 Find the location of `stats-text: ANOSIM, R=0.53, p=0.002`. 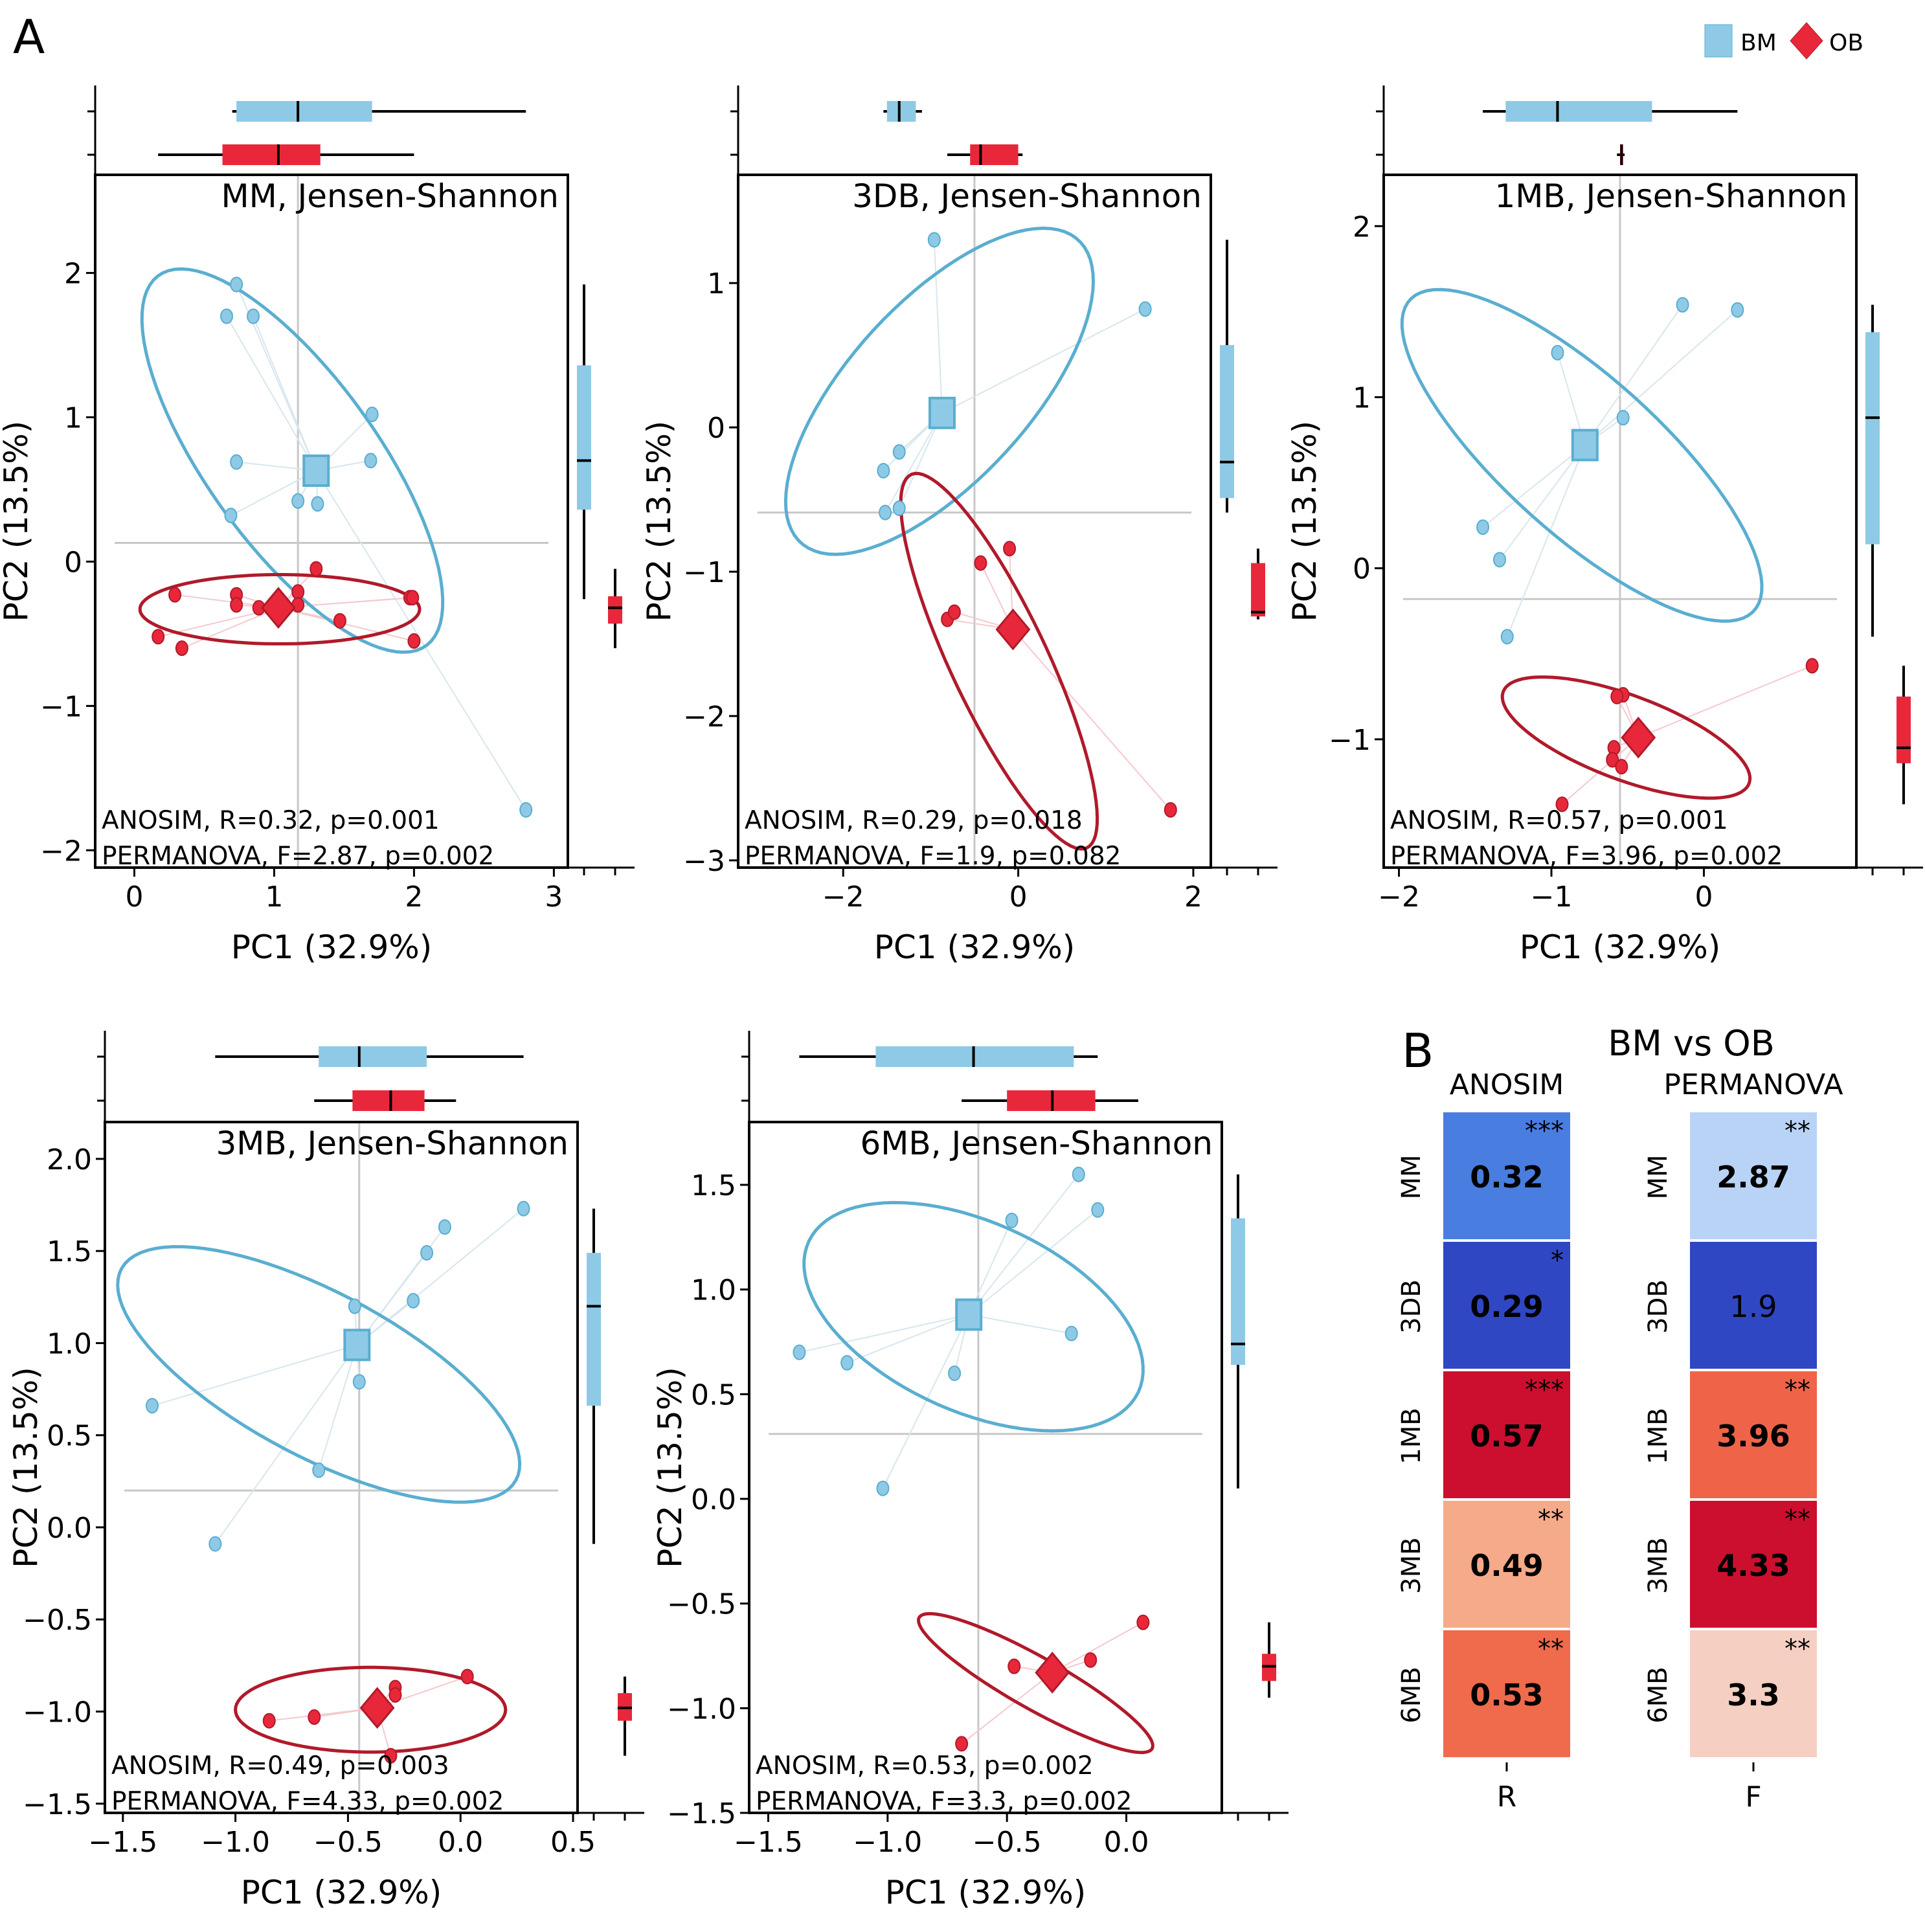

stats-text: ANOSIM, R=0.53, p=0.002 is located at coordinates (925, 1765).